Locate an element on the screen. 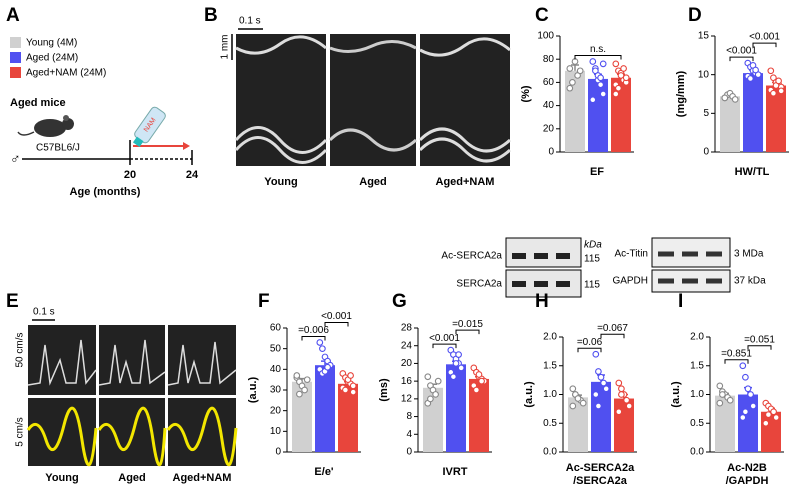  y-tick-label: 0.0 is located at coordinates (550, 452).